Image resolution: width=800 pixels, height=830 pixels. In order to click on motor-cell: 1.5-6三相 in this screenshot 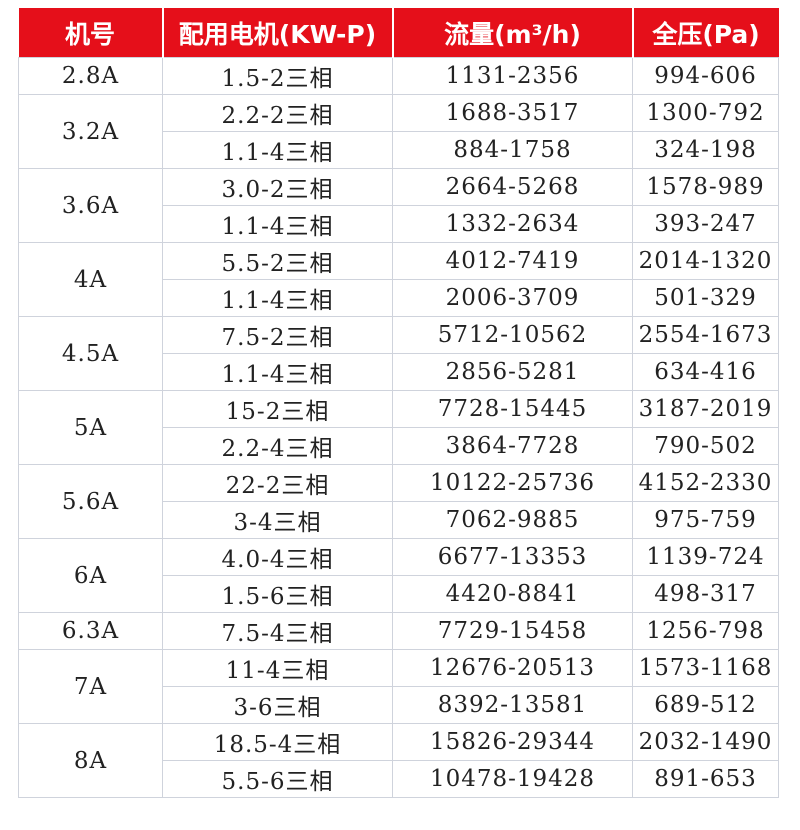, I will do `click(277, 594)`.